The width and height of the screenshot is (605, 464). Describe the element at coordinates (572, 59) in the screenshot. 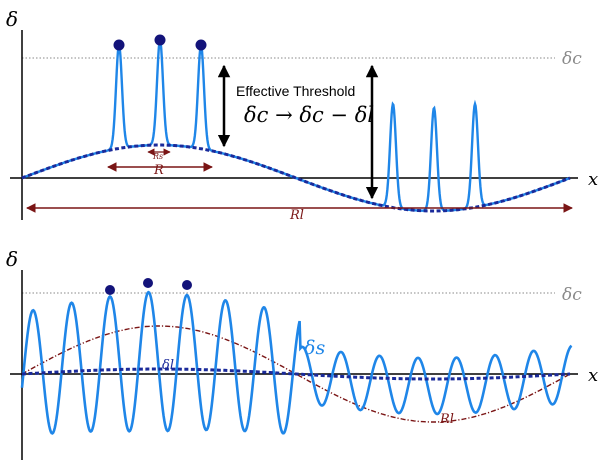

I see `top-threshold-label: δc` at that location.